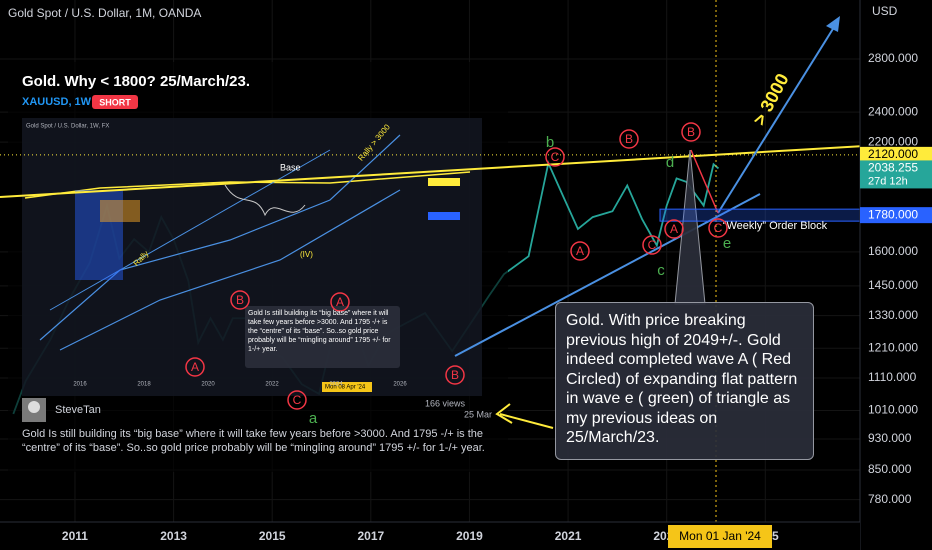 The image size is (932, 550). Describe the element at coordinates (526, 421) in the screenshot. I see `arrow` at that location.